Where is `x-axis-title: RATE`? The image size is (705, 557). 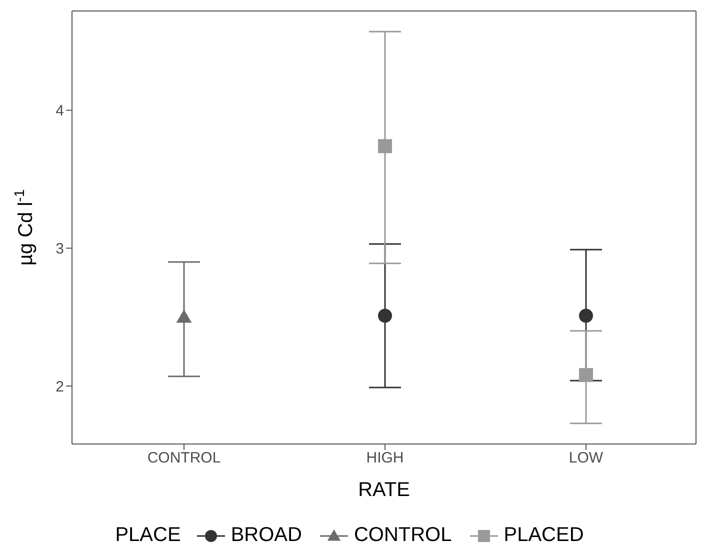 x-axis-title: RATE is located at coordinates (384, 490).